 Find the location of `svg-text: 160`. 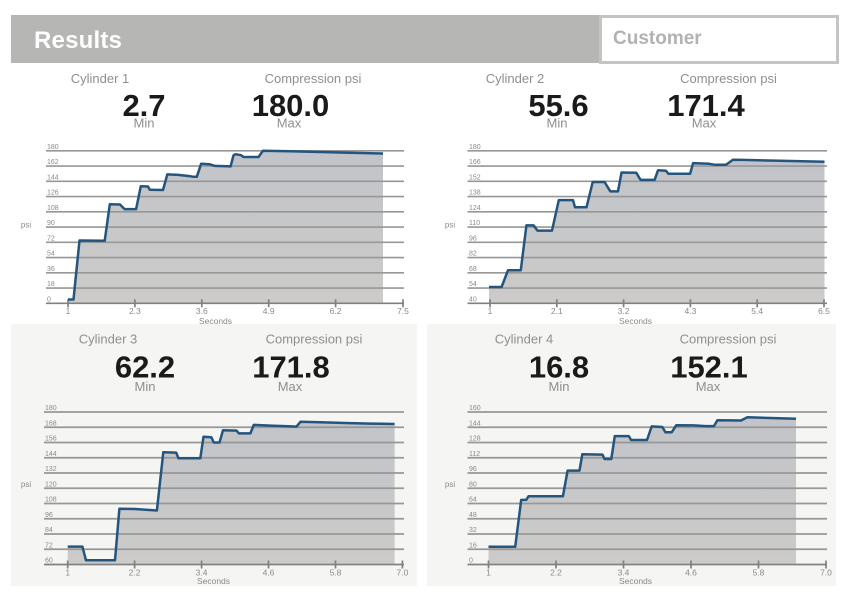

svg-text: 160 is located at coordinates (475, 408).